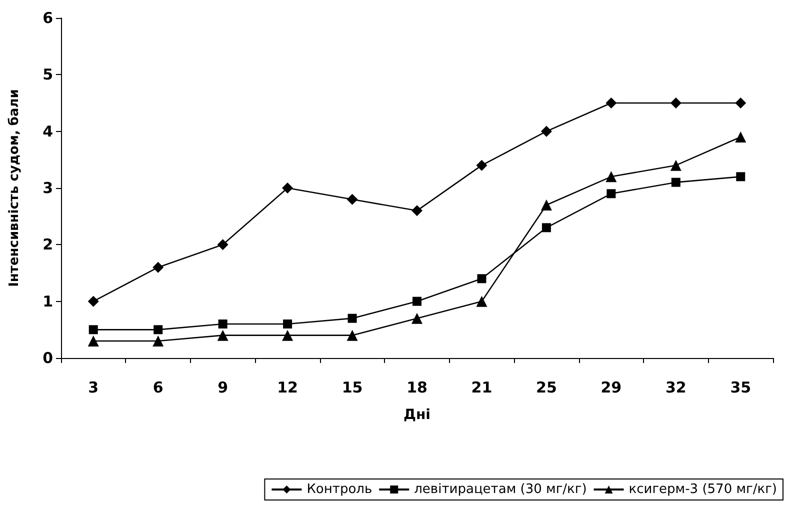 Image resolution: width=793 pixels, height=508 pixels. Describe the element at coordinates (158, 387) in the screenshot. I see `x-tick-label: 6` at that location.